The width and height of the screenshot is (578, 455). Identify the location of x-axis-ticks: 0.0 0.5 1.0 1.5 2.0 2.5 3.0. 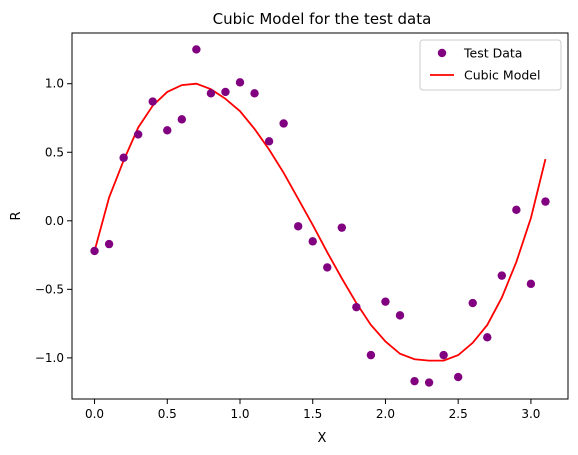
(312, 410).